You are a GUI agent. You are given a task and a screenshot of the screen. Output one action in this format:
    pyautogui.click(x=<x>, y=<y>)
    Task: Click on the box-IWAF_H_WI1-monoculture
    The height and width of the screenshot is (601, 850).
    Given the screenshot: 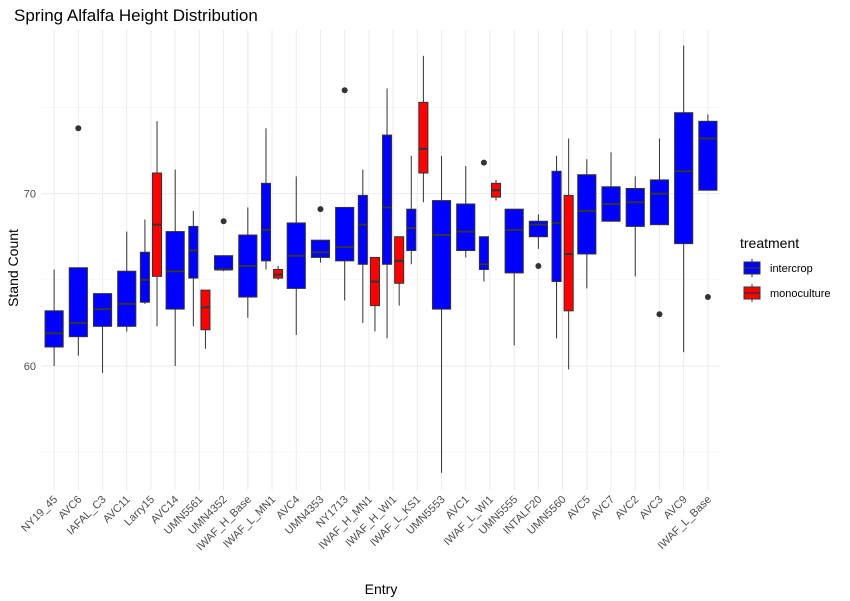 What is the action you would take?
    pyautogui.click(x=399, y=271)
    